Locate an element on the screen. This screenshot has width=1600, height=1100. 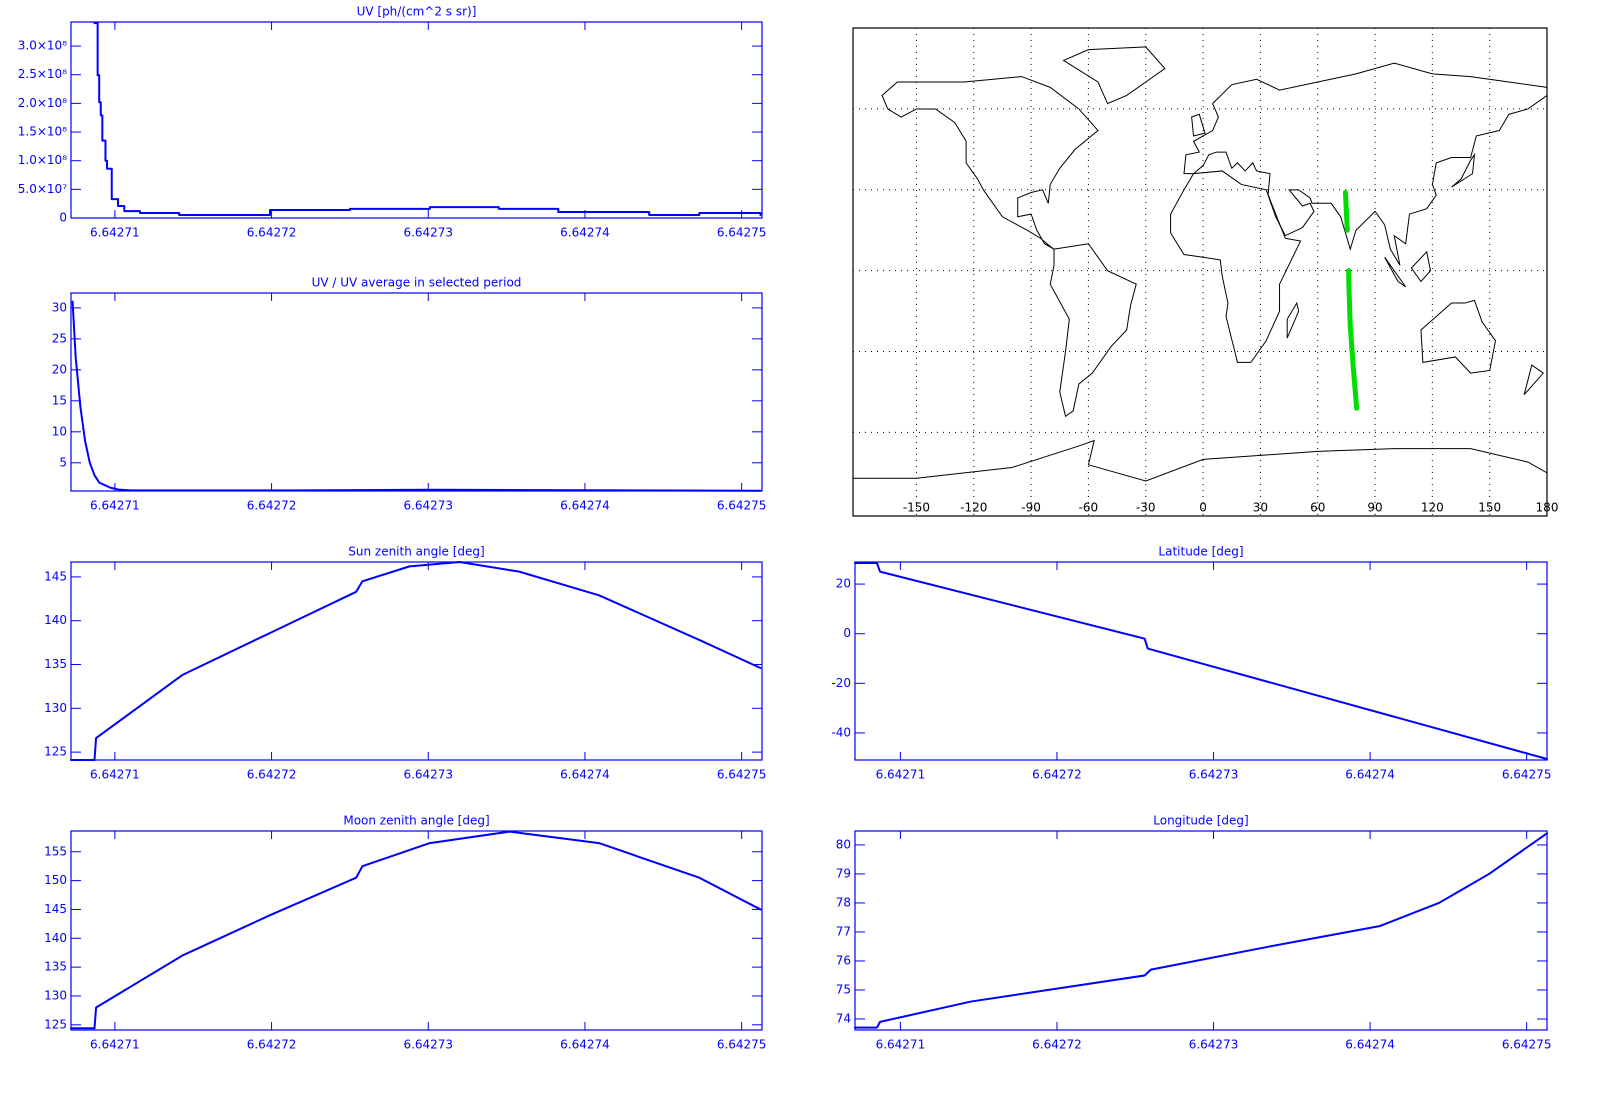
x-tick-label: 120 is located at coordinates (1432, 508).